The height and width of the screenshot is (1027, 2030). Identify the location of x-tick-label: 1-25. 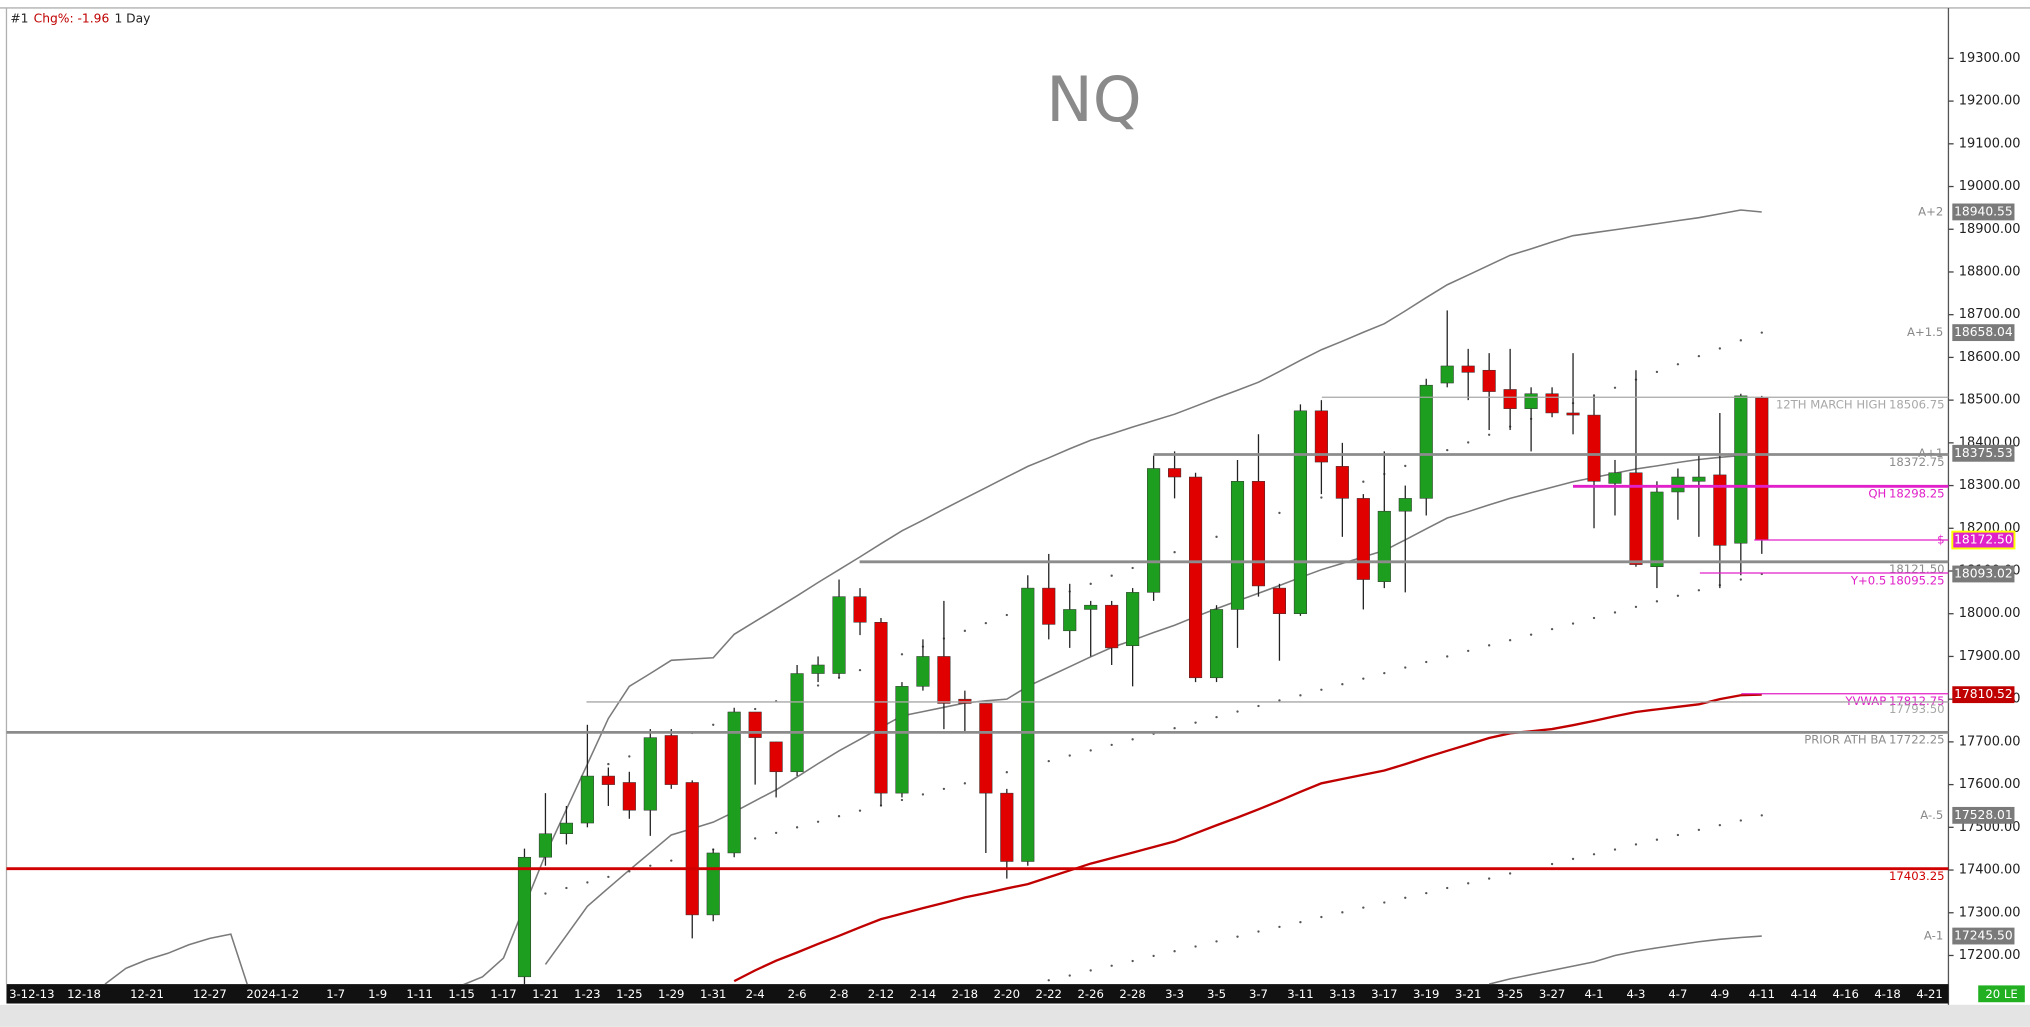
(629, 994).